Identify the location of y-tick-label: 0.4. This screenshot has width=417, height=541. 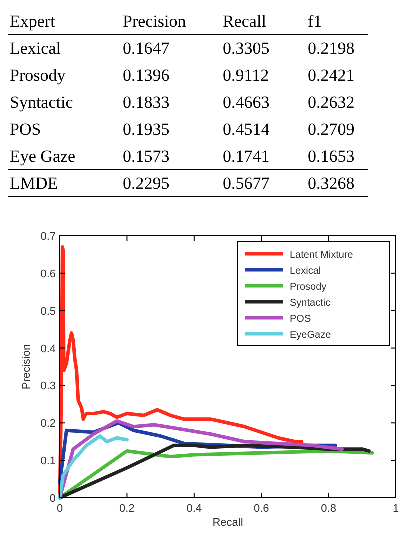
(48, 349).